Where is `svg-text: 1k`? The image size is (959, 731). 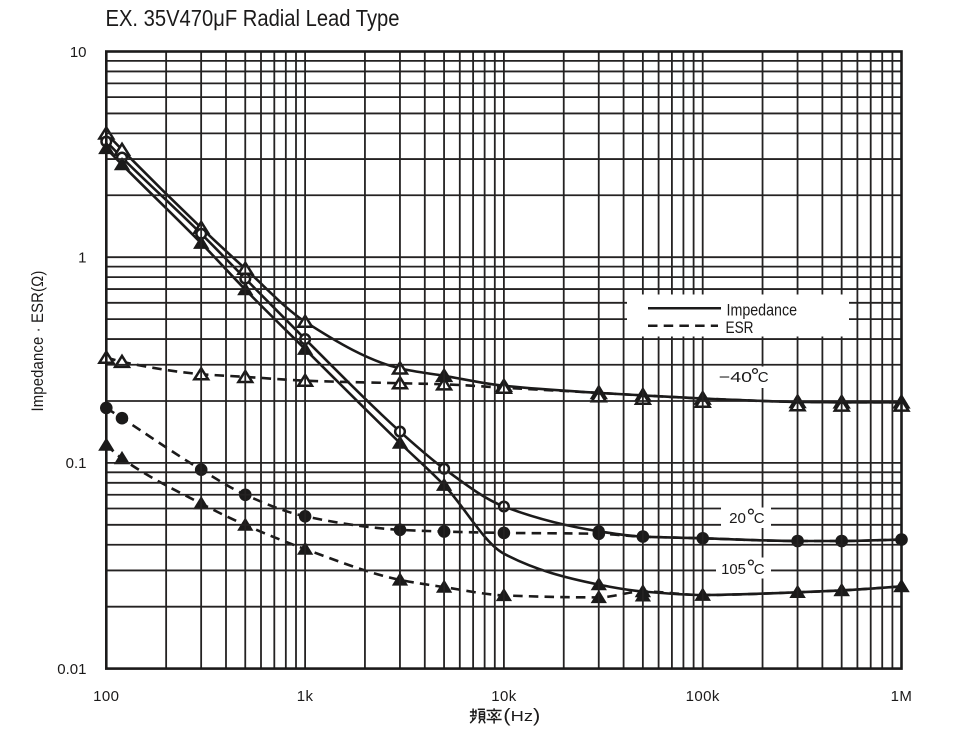 svg-text: 1k is located at coordinates (305, 696).